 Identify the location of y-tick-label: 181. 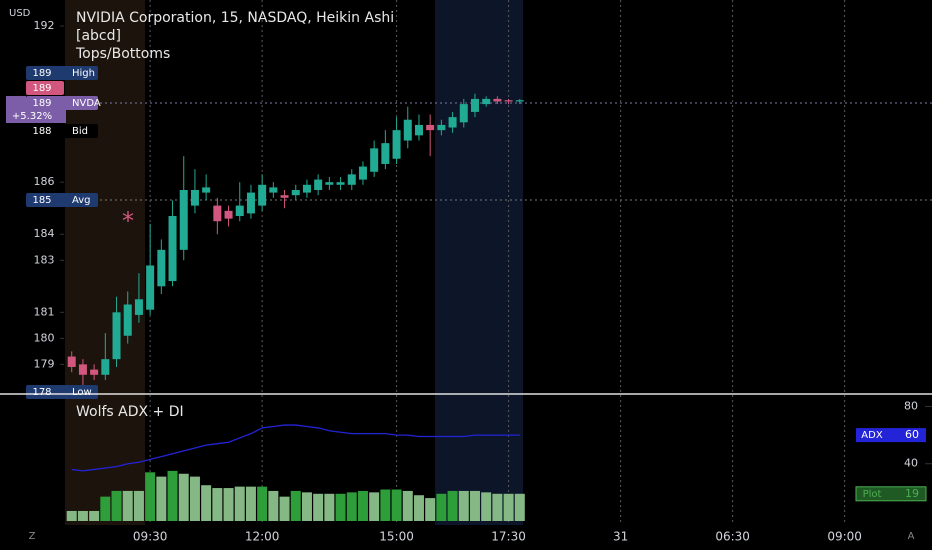
(44, 311).